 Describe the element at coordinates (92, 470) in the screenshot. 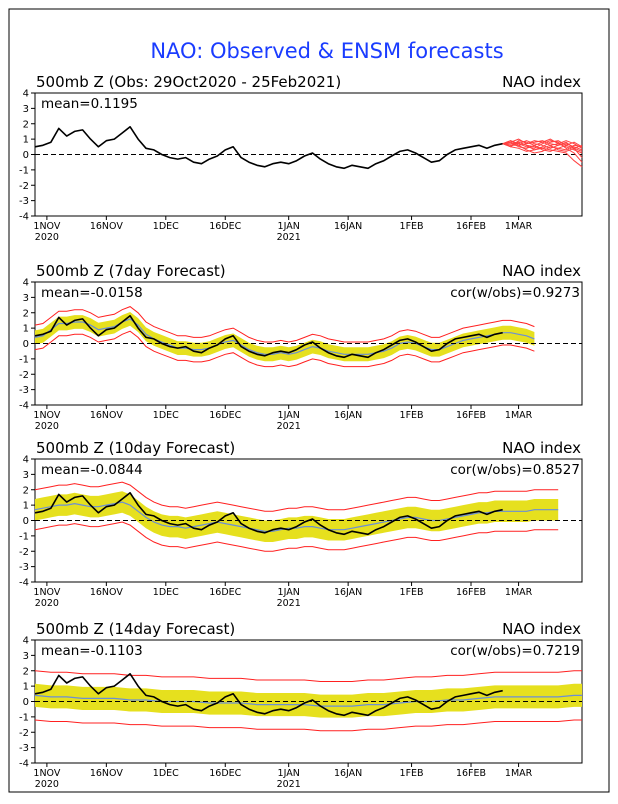

I see `mean-stat-label: mean=-0.0844` at that location.